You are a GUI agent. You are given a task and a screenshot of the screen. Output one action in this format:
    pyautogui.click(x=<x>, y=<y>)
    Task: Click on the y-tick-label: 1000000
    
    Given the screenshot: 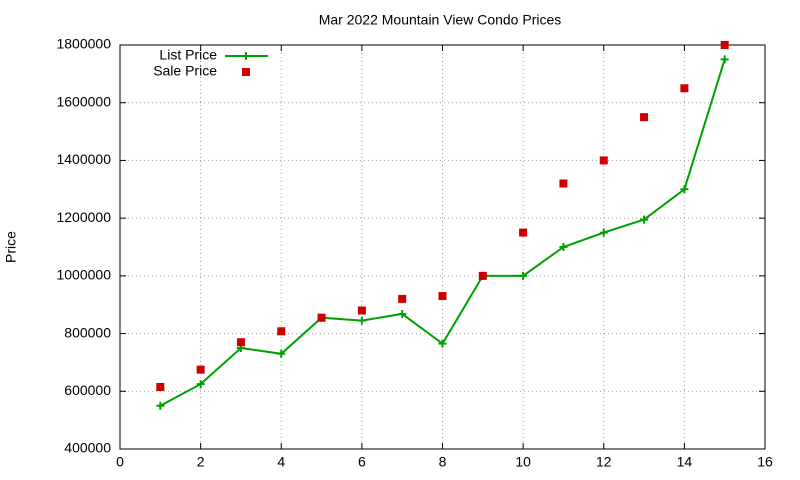 What is the action you would take?
    pyautogui.click(x=83, y=275)
    